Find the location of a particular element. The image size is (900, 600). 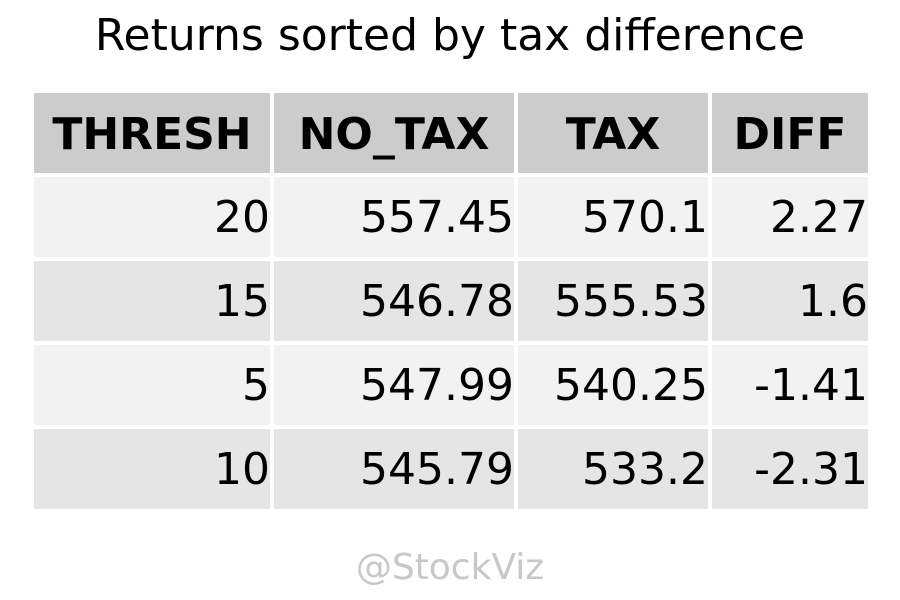

table-cell-no-tax: 547.99 is located at coordinates (394, 385).